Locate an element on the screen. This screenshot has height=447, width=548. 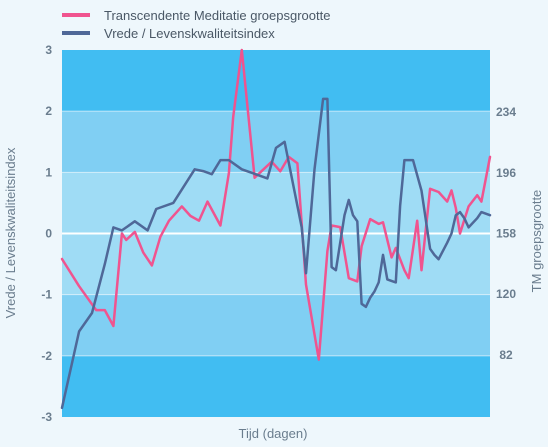
x-axis-title: Tijd (dagen) is located at coordinates (273, 433).